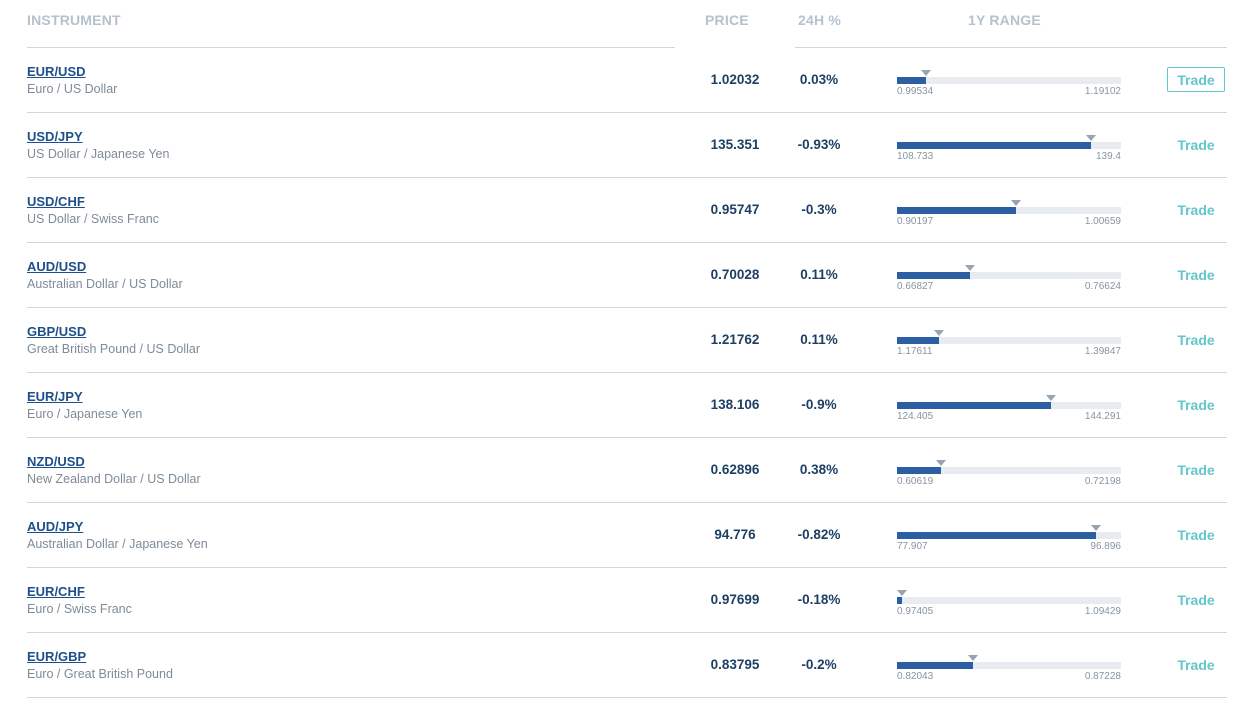 The width and height of the screenshot is (1248, 710). What do you see at coordinates (819, 209) in the screenshot?
I see `change-value: -0.3%` at bounding box center [819, 209].